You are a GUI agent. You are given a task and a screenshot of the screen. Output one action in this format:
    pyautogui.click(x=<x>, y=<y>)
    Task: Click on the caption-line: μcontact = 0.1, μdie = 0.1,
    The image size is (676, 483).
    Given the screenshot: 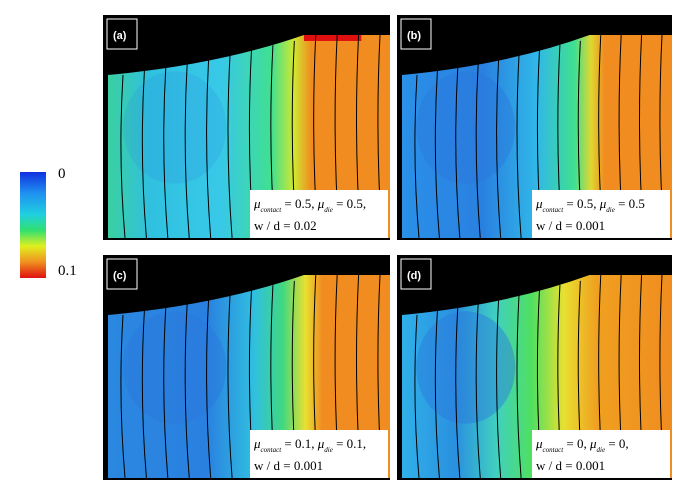 What is the action you would take?
    pyautogui.click(x=309, y=445)
    